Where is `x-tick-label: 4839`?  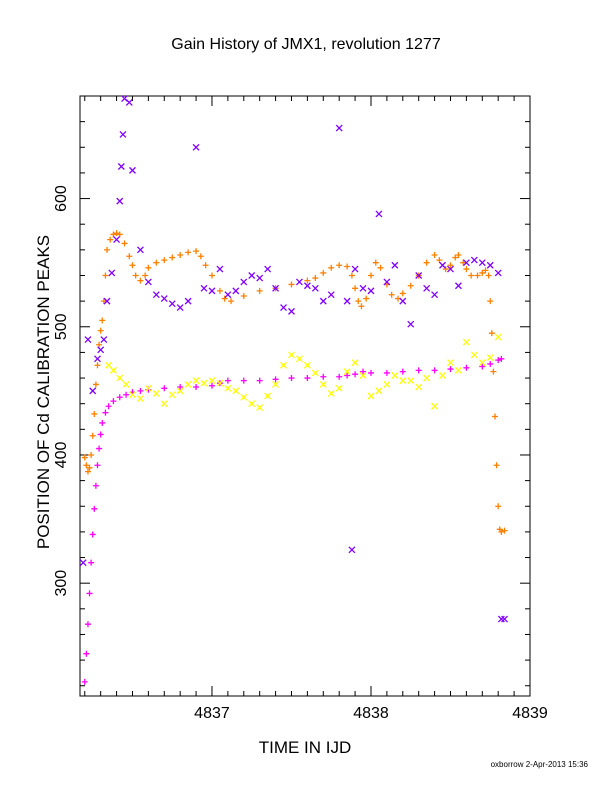 x-tick-label: 4839 is located at coordinates (530, 713).